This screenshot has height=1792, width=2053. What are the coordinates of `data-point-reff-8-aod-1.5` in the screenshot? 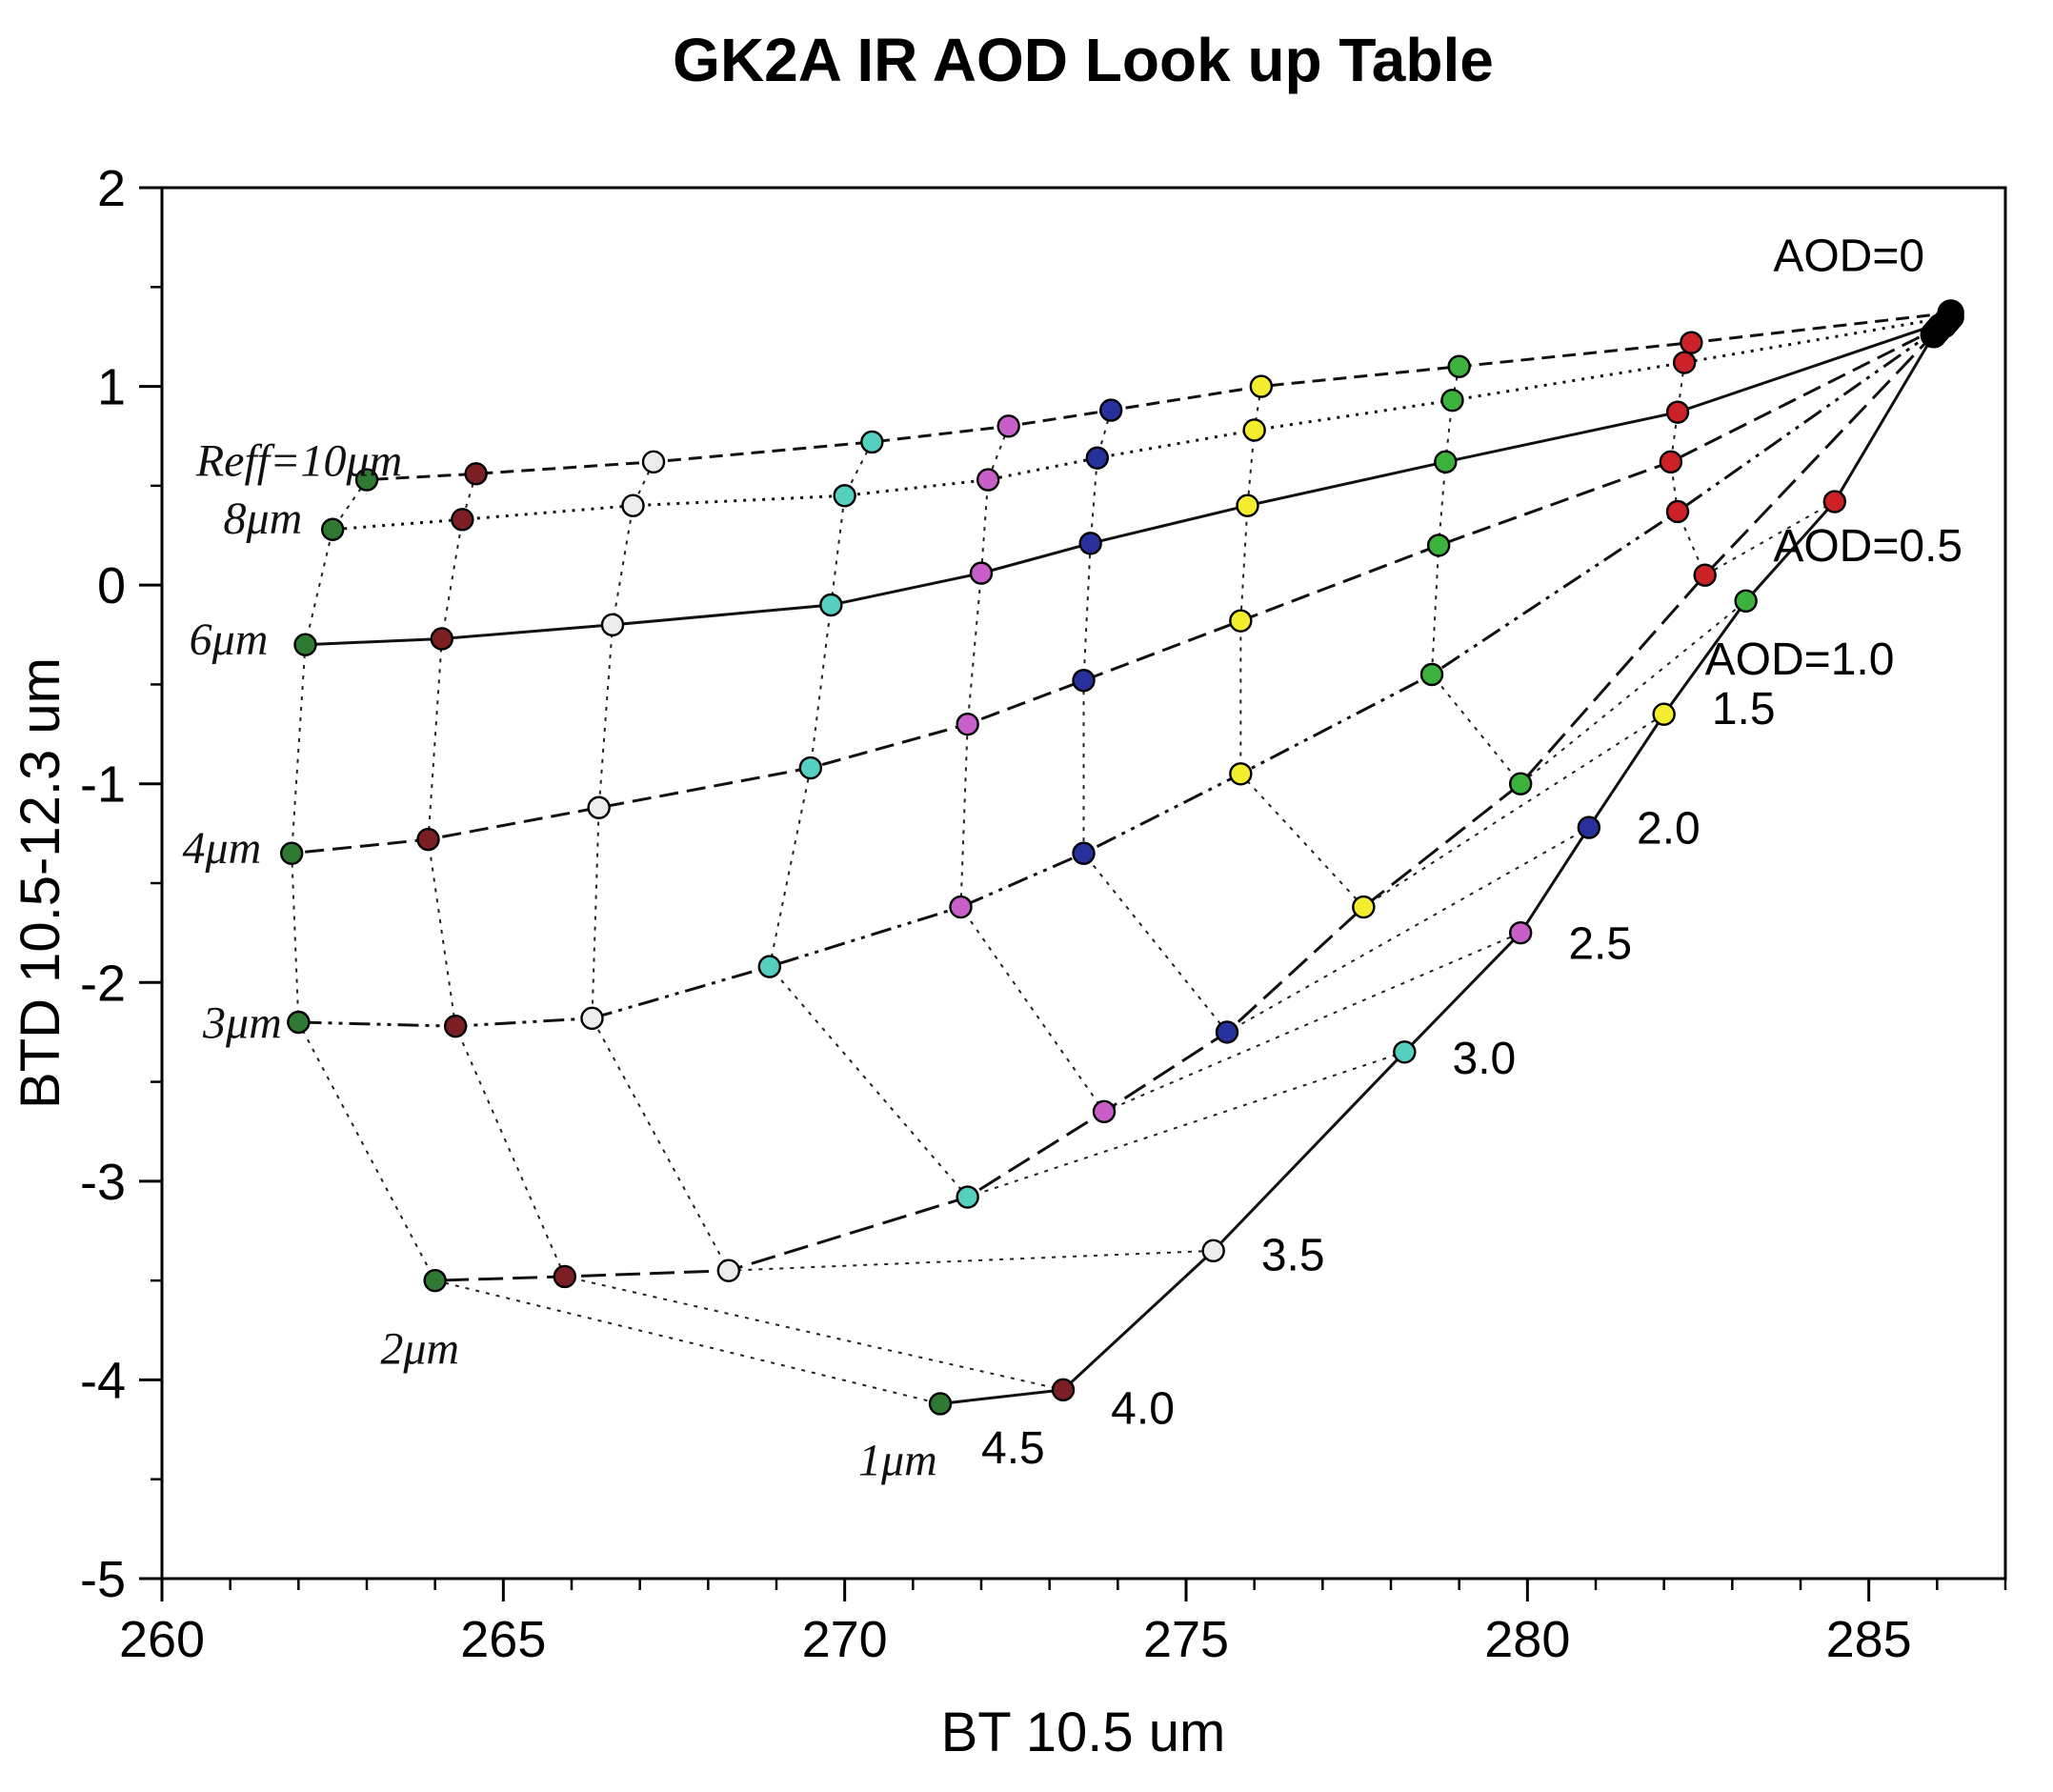 It's located at (1254, 430).